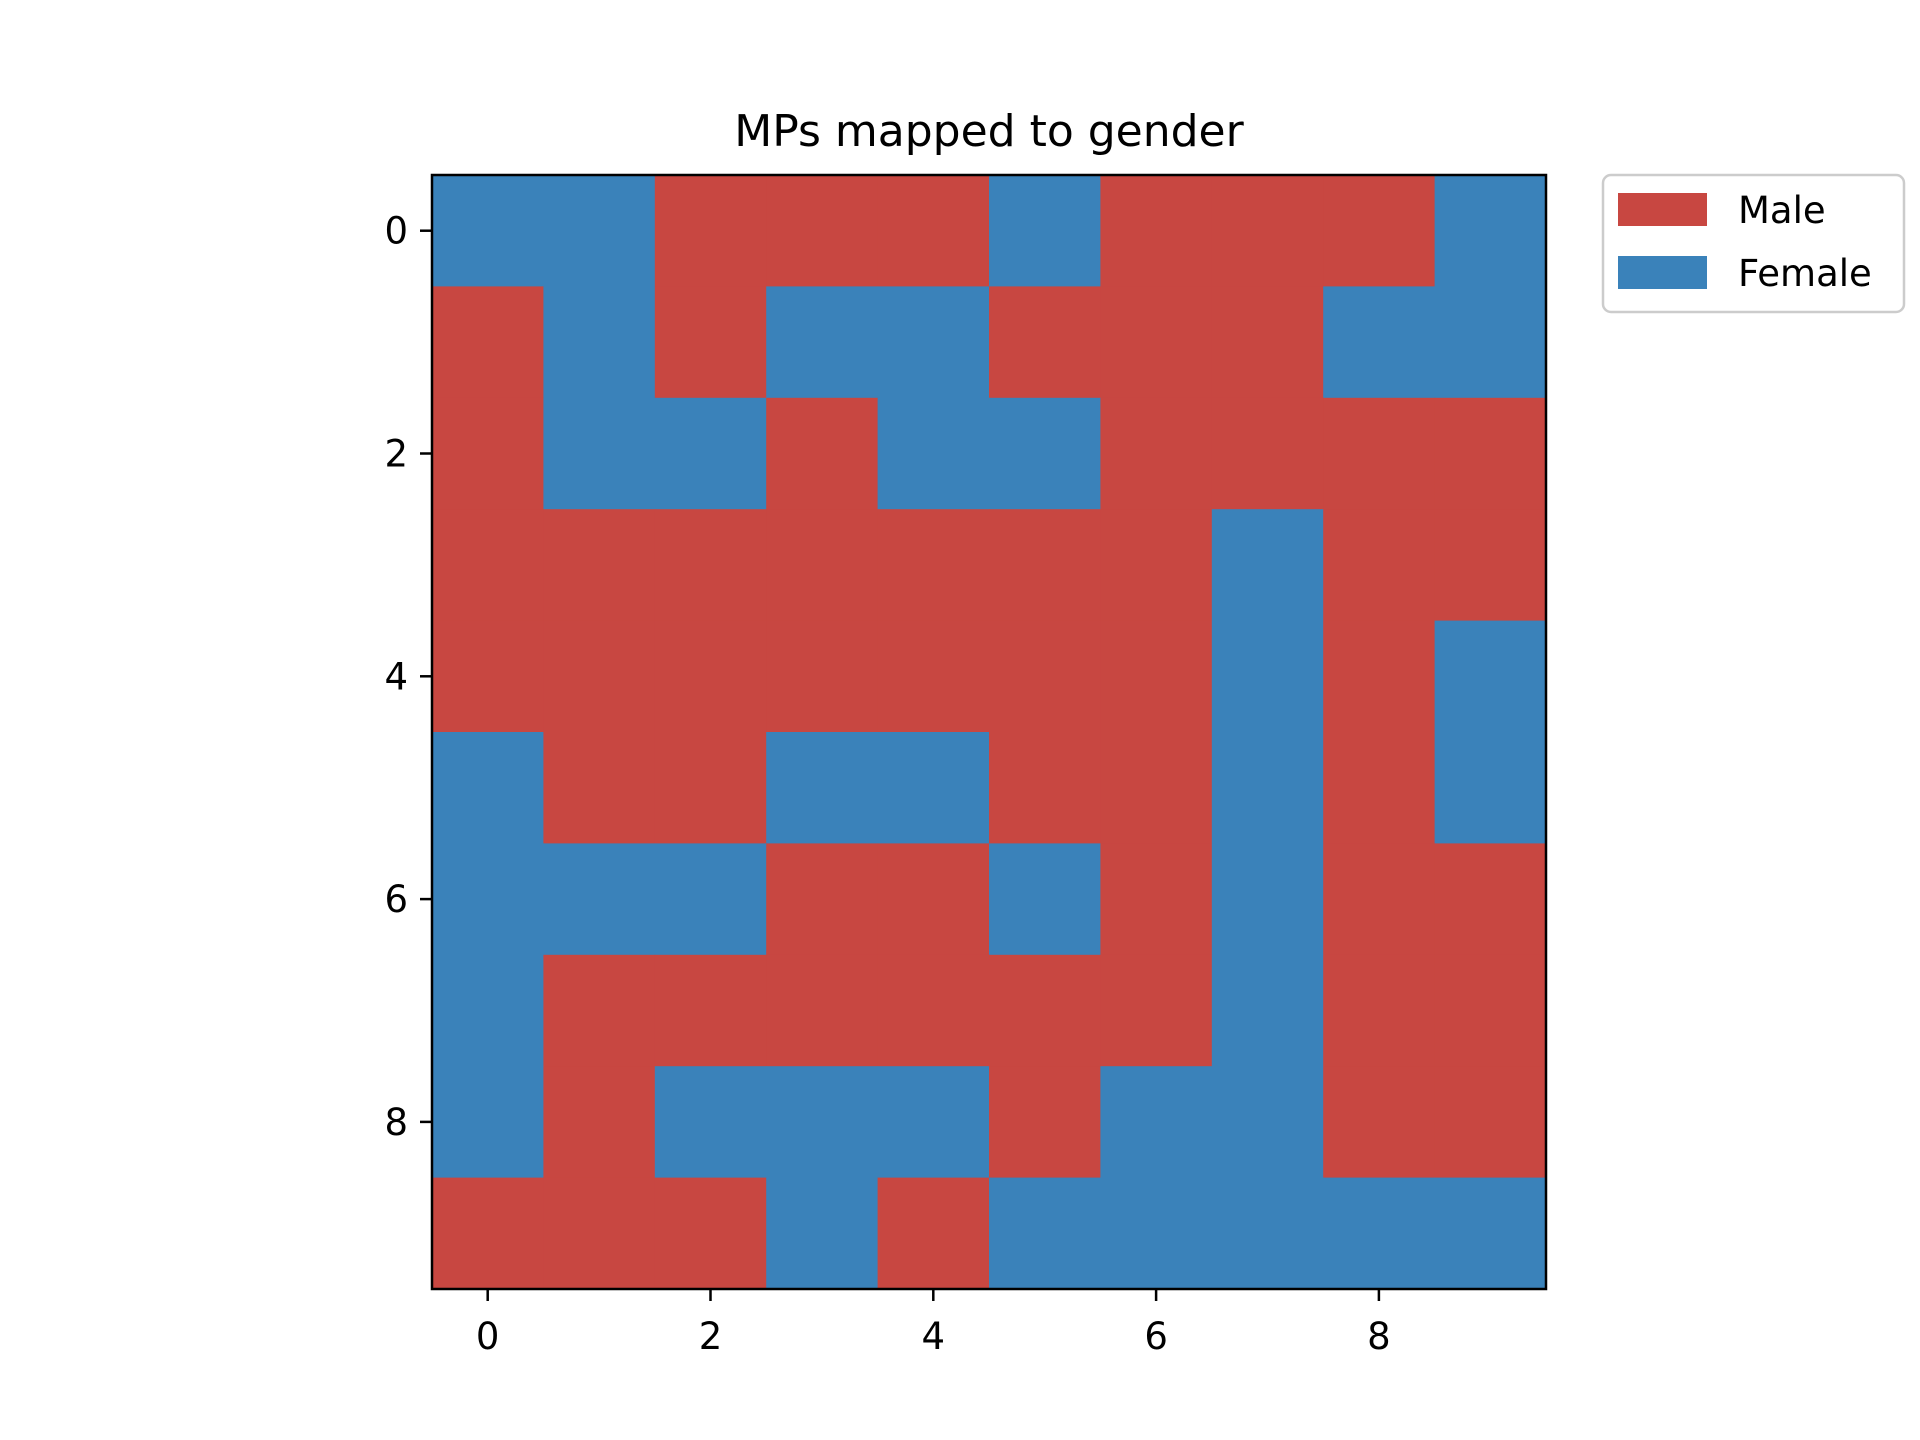  What do you see at coordinates (1379, 788) in the screenshot?
I see `heatmap-cell-r5-c8` at bounding box center [1379, 788].